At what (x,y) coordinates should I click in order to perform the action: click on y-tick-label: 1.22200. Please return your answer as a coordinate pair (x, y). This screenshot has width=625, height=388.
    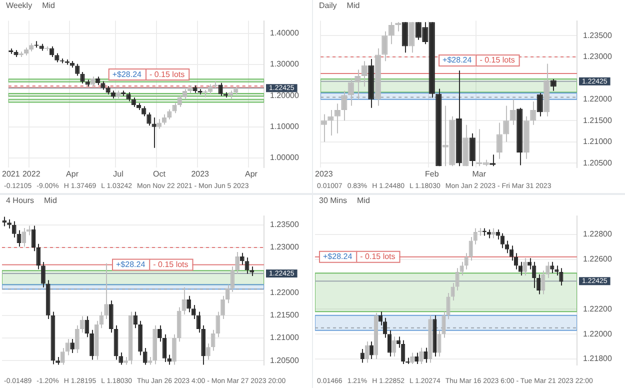
    Looking at the image, I should click on (597, 309).